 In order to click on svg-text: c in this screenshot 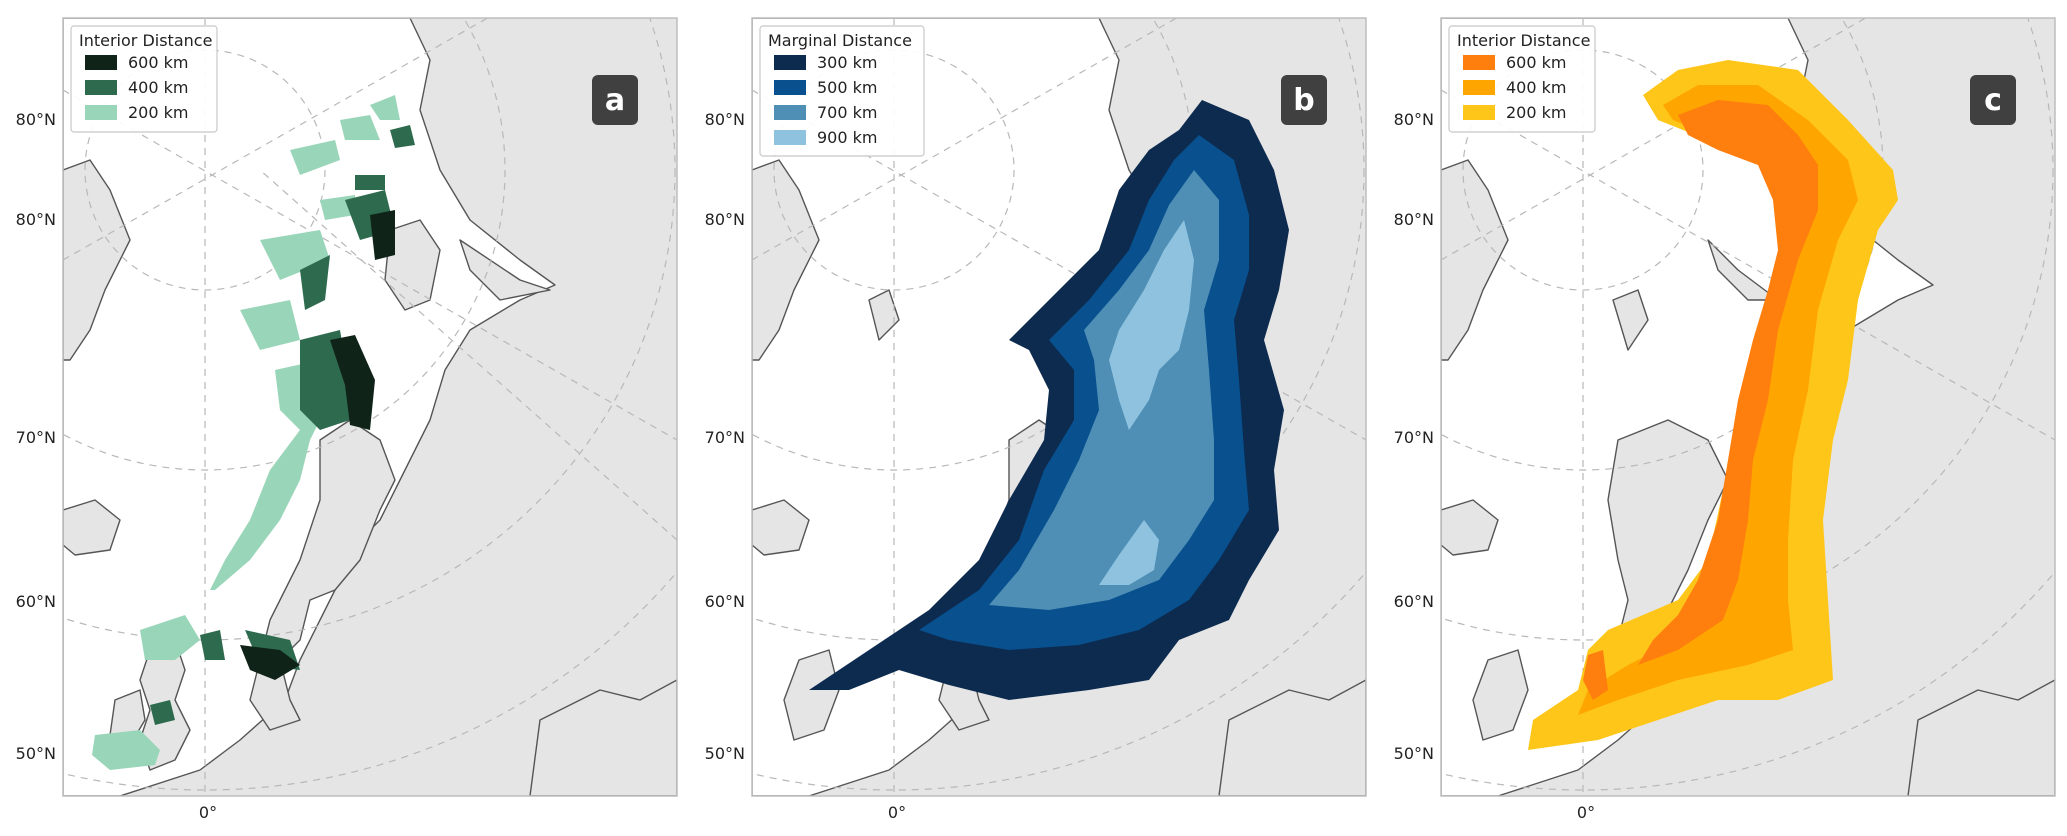, I will do `click(1993, 100)`.